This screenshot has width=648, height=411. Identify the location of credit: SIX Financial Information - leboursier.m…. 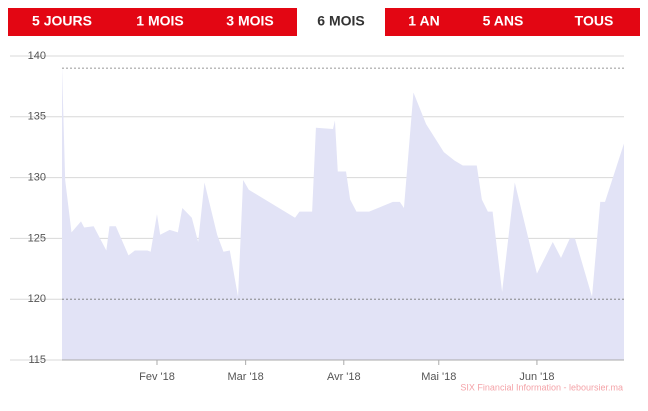
(541, 387).